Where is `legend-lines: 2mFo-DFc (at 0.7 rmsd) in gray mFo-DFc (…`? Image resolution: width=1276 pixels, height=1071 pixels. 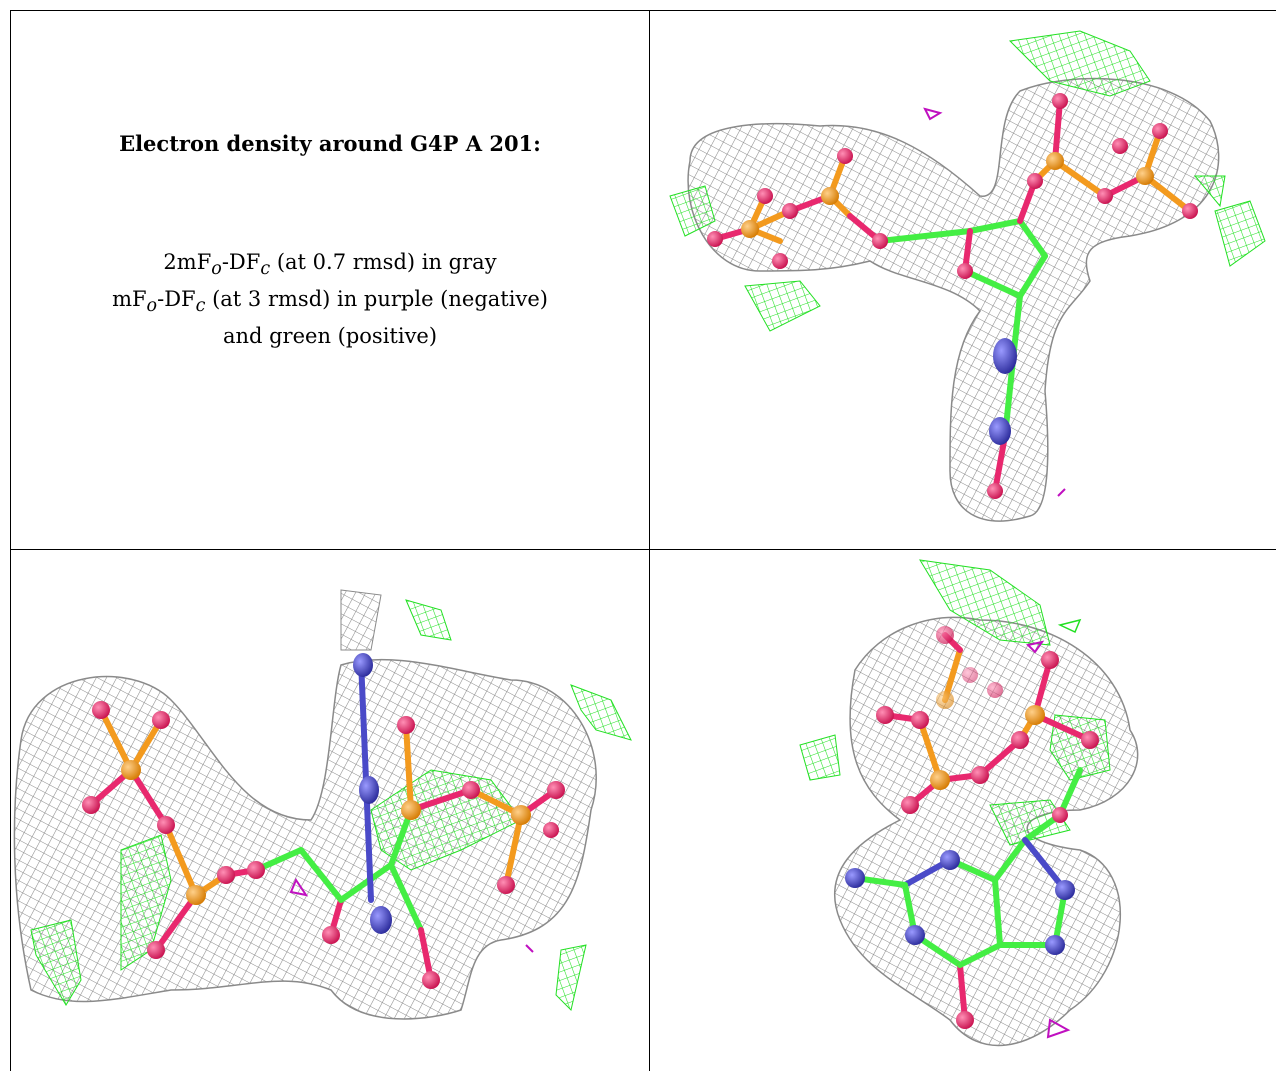
legend-lines: 2mFo-DFc (at 0.7 rmsd) in gray mFo-DFc (… is located at coordinates (330, 299).